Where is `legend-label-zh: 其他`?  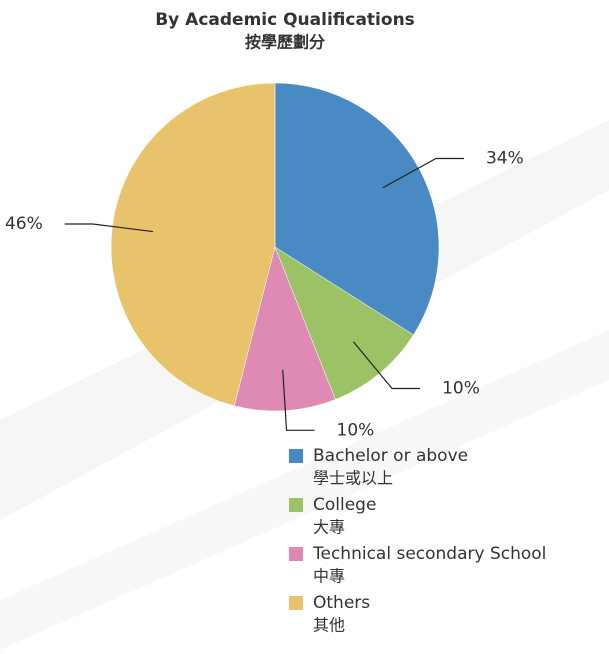 legend-label-zh: 其他 is located at coordinates (329, 625).